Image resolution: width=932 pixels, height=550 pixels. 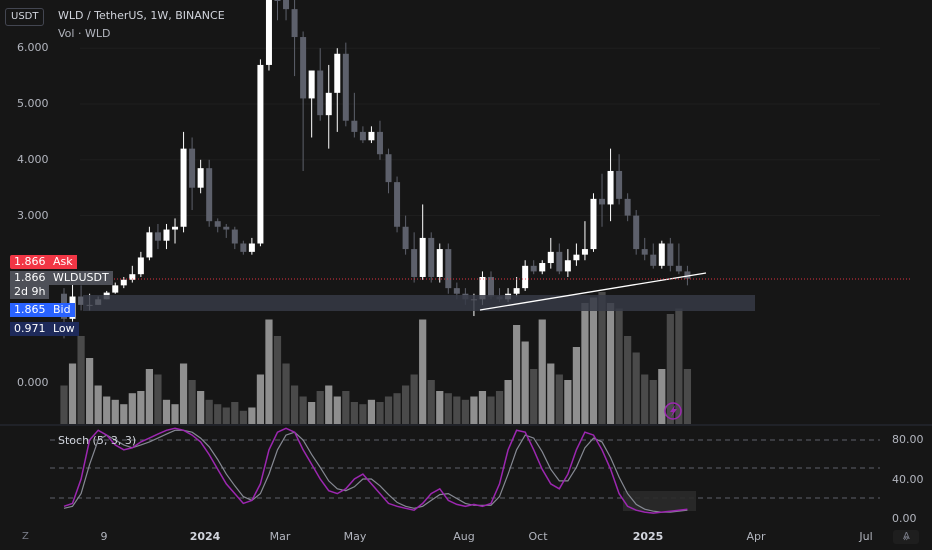 I want to click on volume-label: Vol · WLD, so click(x=84, y=33).